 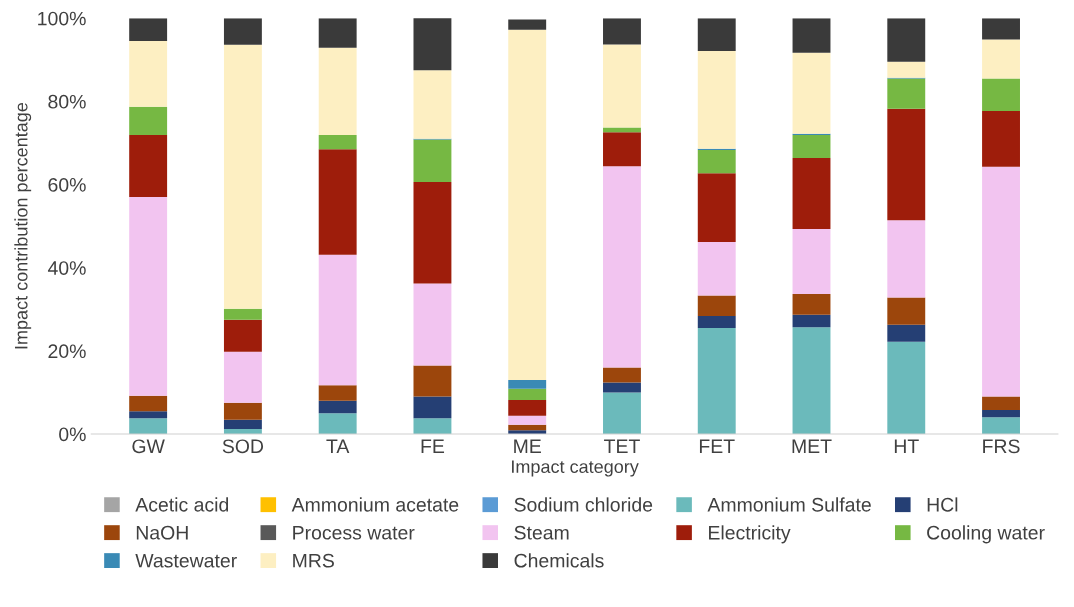 I want to click on x-tick-label: MET, so click(x=812, y=446).